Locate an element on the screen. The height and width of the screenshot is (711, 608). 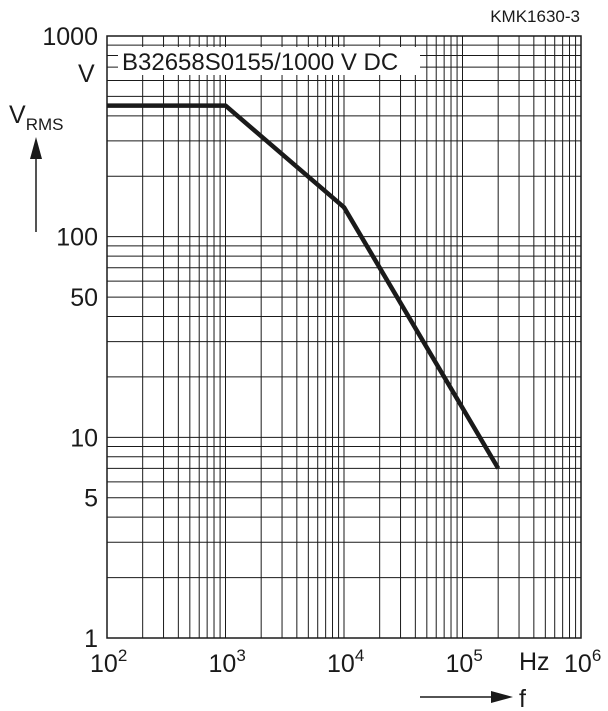
x-tick-label: 10³ is located at coordinates (227, 662).